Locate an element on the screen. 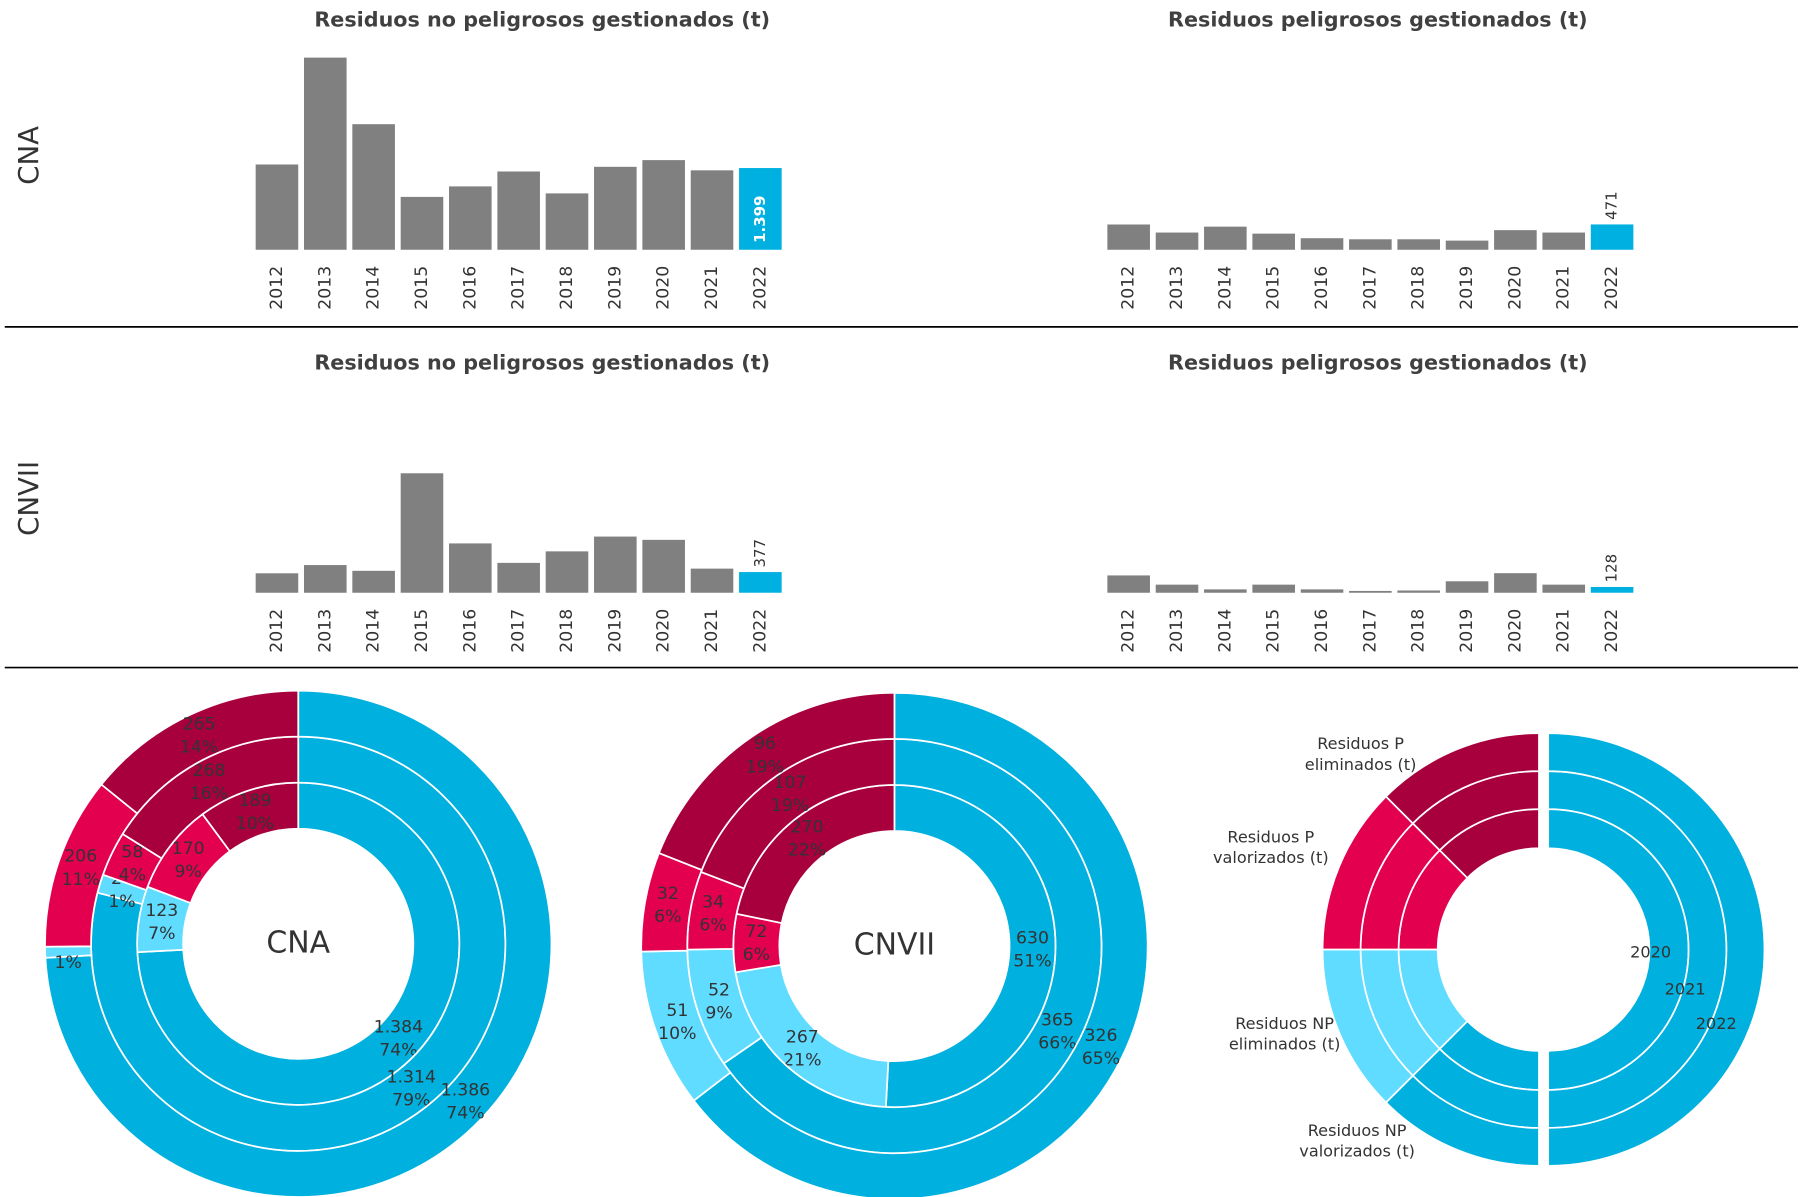 Image resolution: width=1805 pixels, height=1197 pixels. value-label: 170 is located at coordinates (188, 849).